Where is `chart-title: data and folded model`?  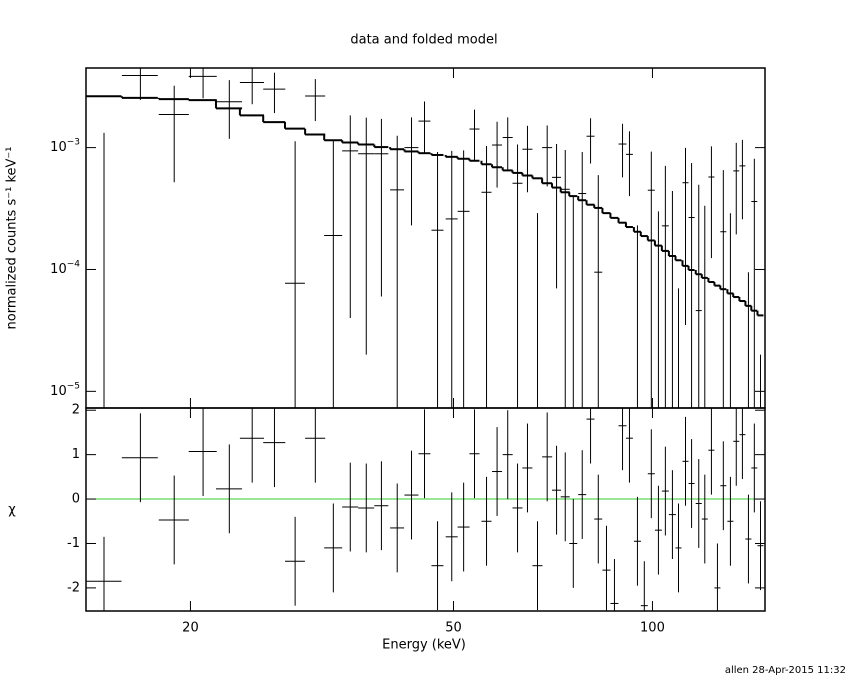 chart-title: data and folded model is located at coordinates (423, 40).